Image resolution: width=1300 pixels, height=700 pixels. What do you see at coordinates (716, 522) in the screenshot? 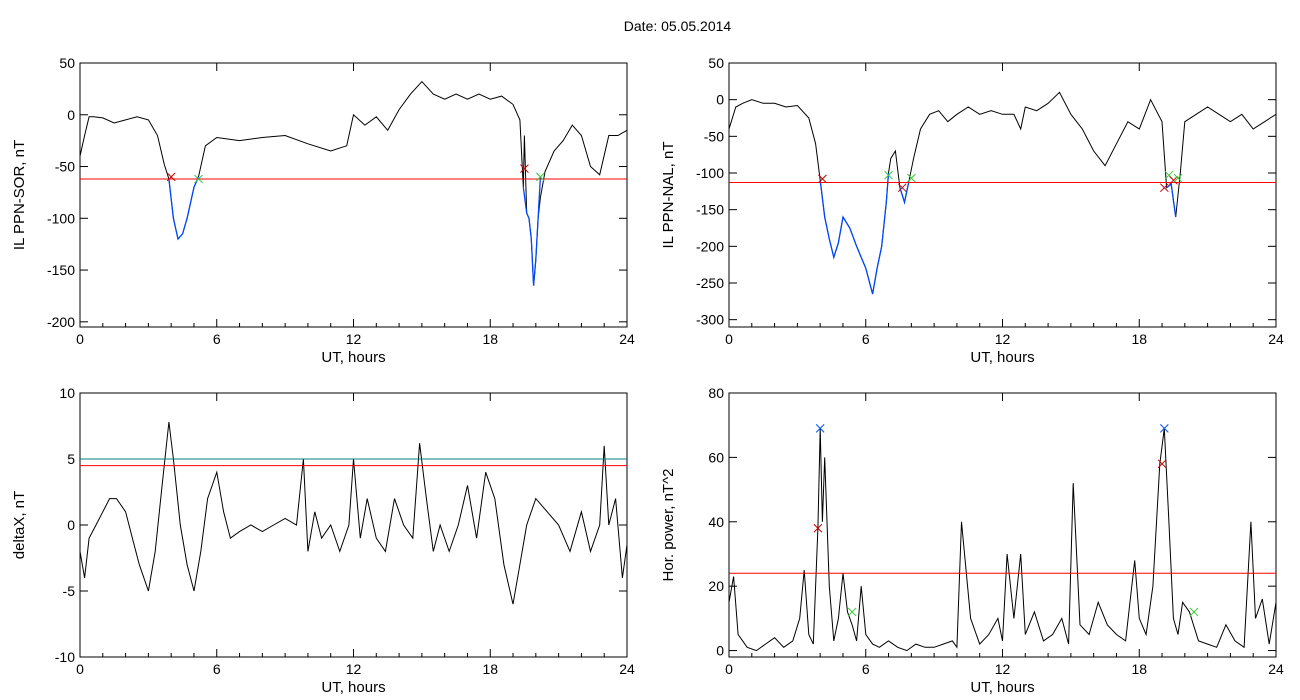
I see `y-tick-label: 40` at bounding box center [716, 522].